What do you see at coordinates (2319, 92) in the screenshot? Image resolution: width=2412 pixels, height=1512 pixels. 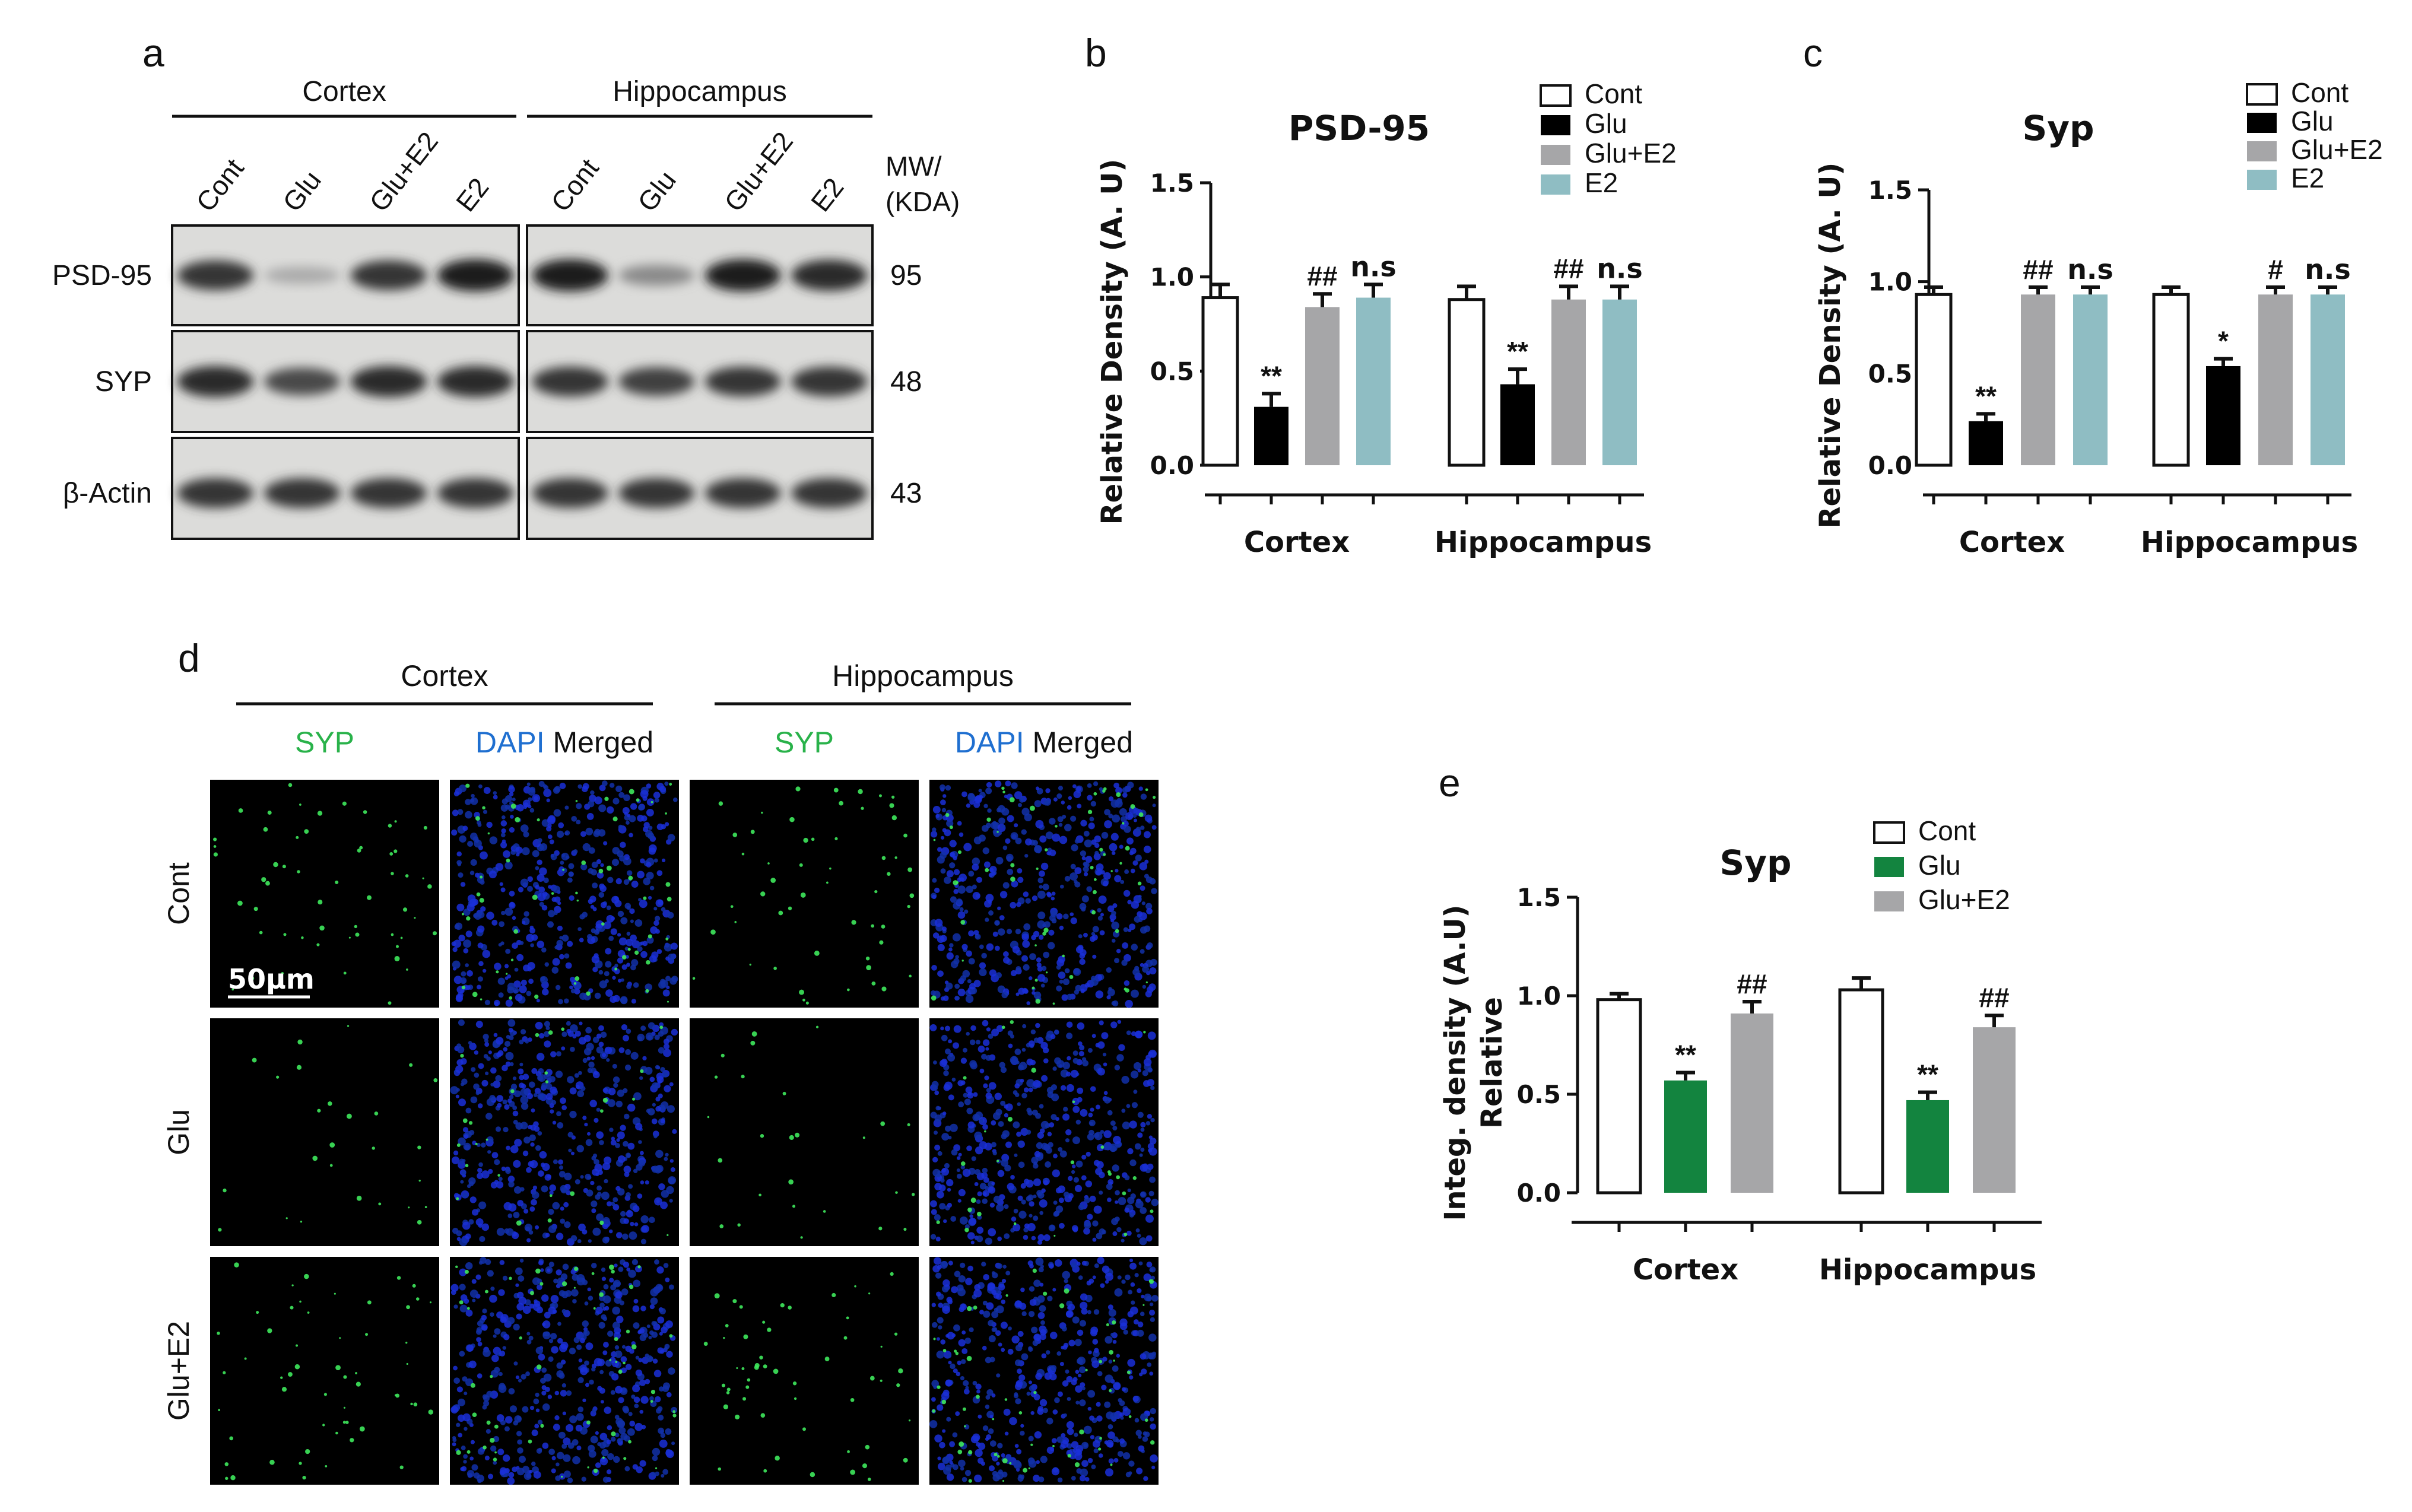 I see `legend-label: Cont` at bounding box center [2319, 92].